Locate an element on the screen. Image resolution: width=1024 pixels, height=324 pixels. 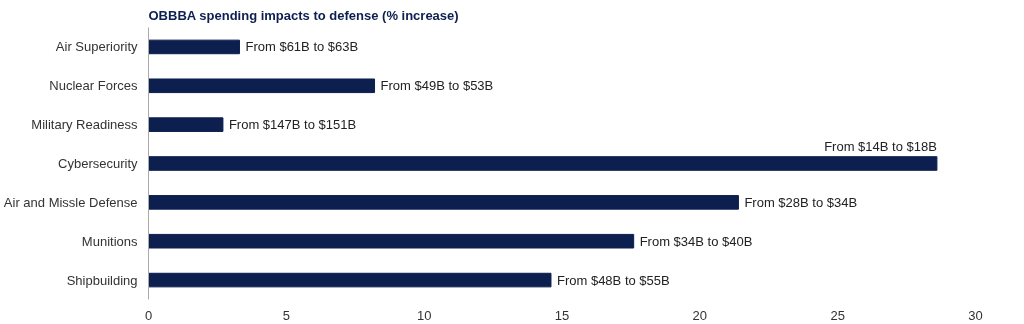
x-tick-label: 20 is located at coordinates (700, 315).